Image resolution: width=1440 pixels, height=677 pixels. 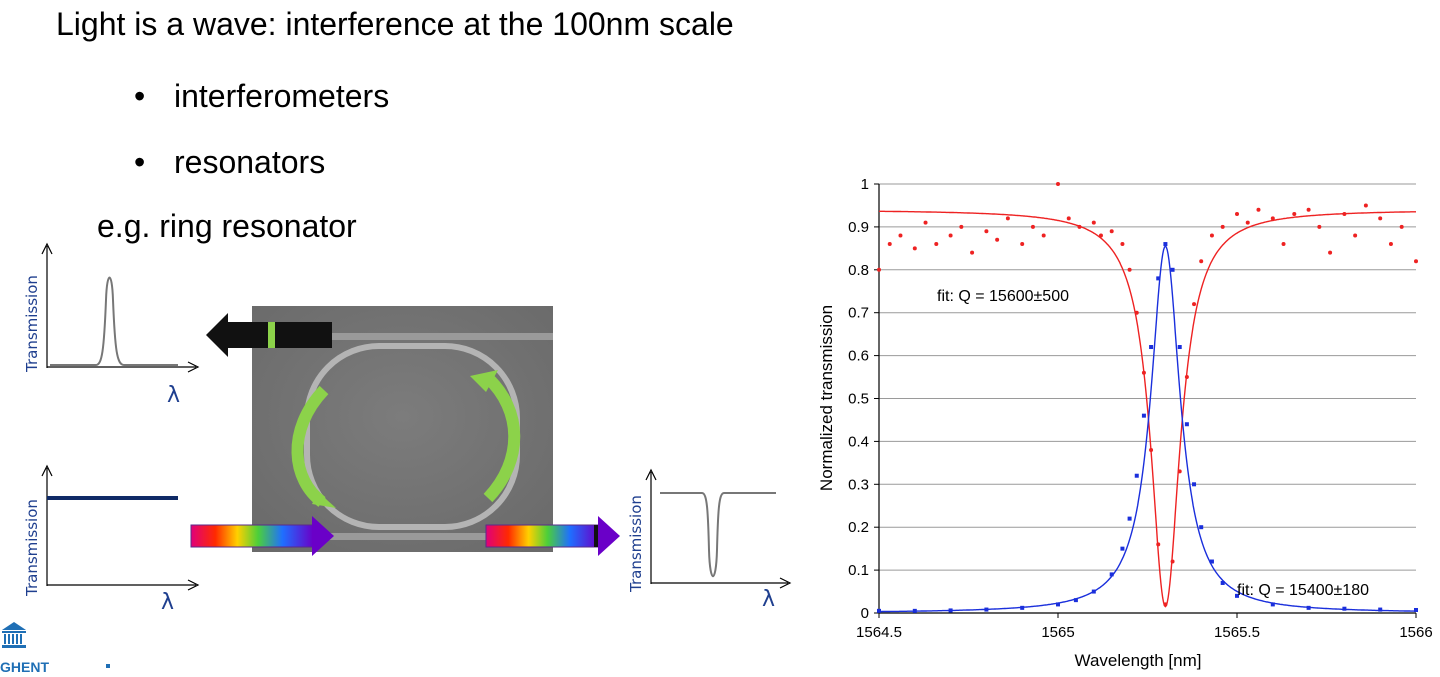 I want to click on drop-arrow-body, so click(x=279, y=335).